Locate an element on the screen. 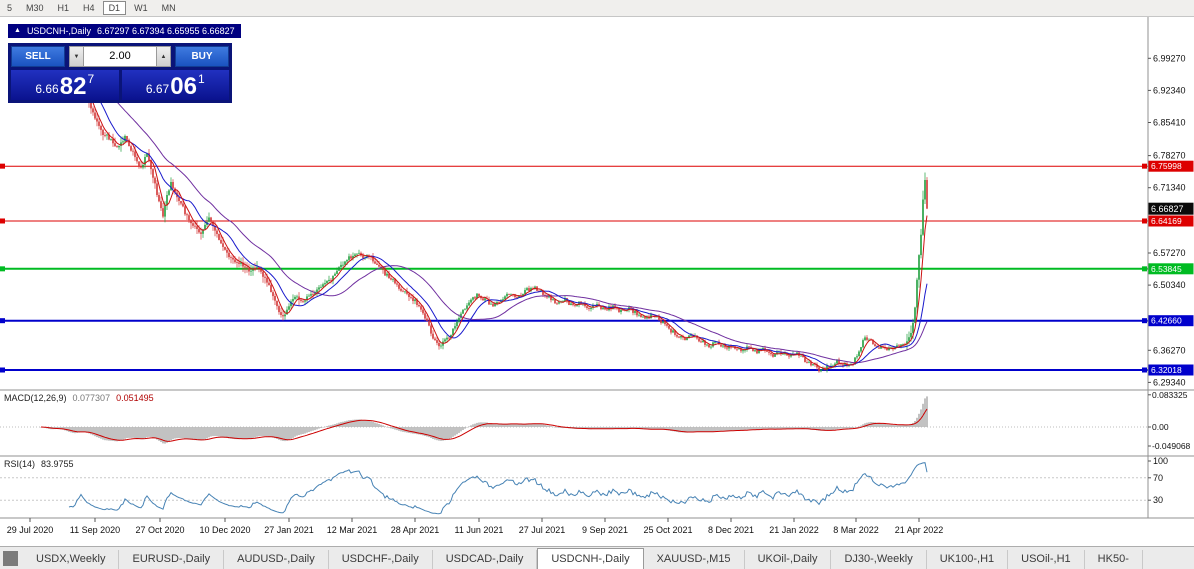  svg-text: -0.049068 is located at coordinates (1171, 446).